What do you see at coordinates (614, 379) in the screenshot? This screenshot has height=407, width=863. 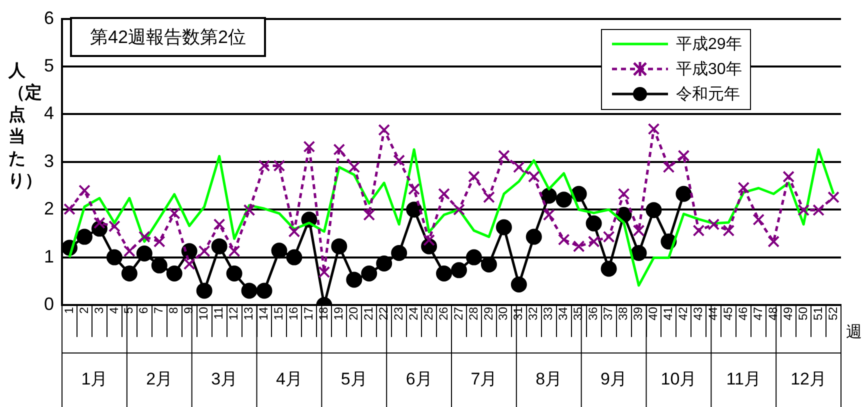 I see `text: 9月` at bounding box center [614, 379].